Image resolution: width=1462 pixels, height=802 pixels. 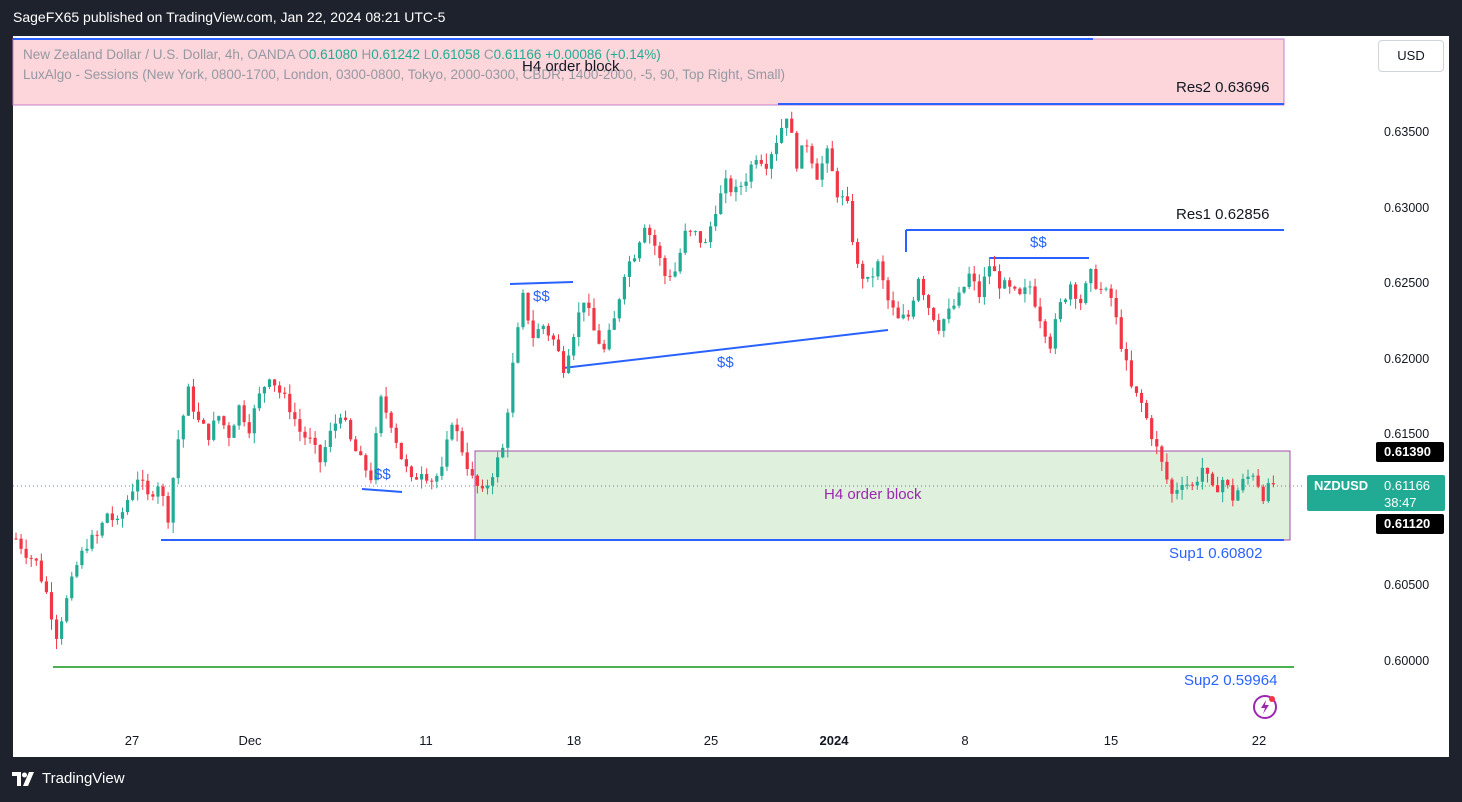 I want to click on close-label: C, so click(x=488, y=54).